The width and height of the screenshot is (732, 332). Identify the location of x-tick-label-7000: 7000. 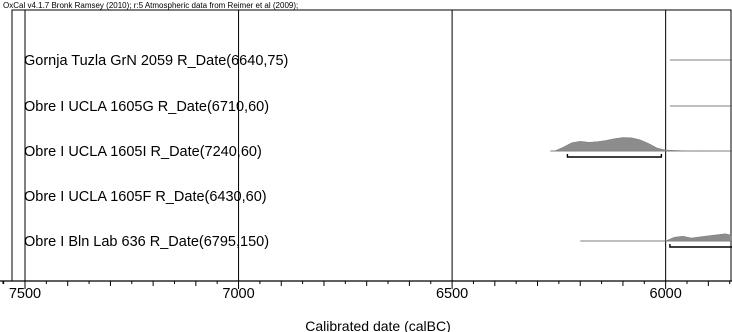
(238, 294).